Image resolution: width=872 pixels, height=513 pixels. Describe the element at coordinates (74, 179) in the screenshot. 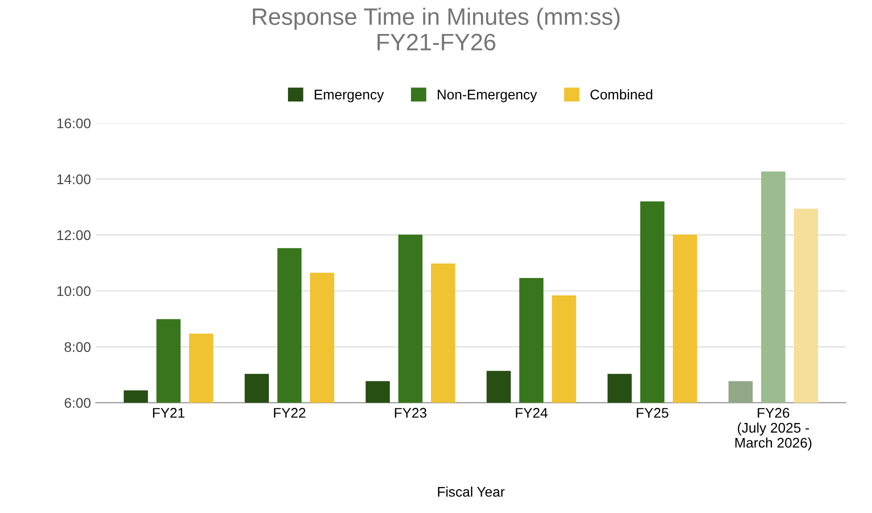

I see `y-tick-label: 14:00` at that location.